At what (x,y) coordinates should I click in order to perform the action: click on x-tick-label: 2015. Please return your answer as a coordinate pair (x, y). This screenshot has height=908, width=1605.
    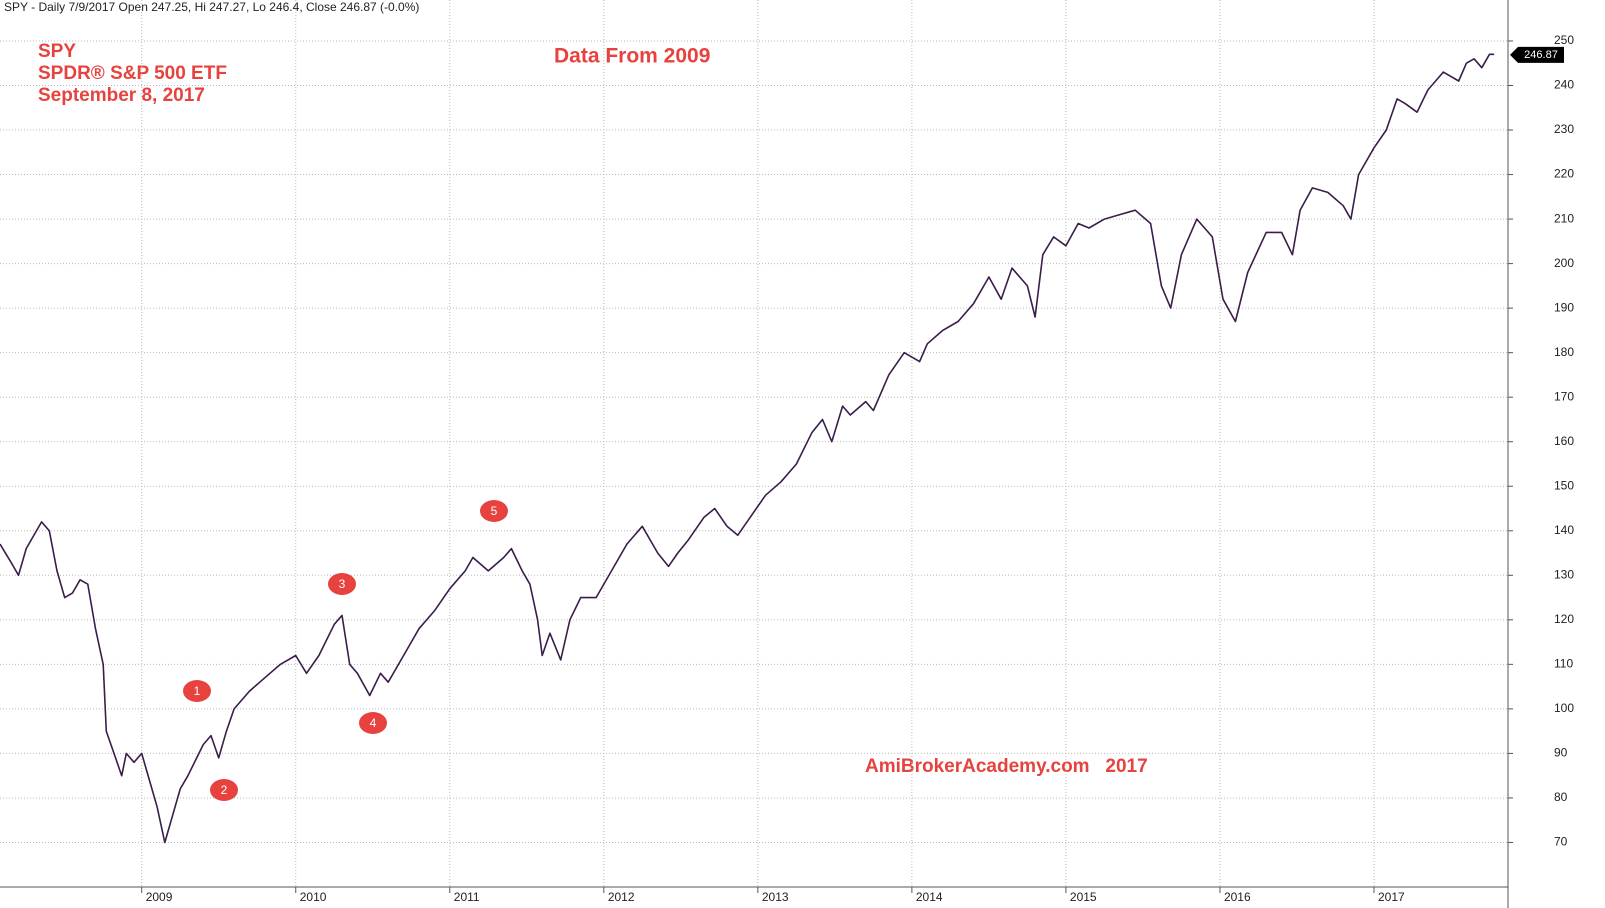
    Looking at the image, I should click on (1083, 897).